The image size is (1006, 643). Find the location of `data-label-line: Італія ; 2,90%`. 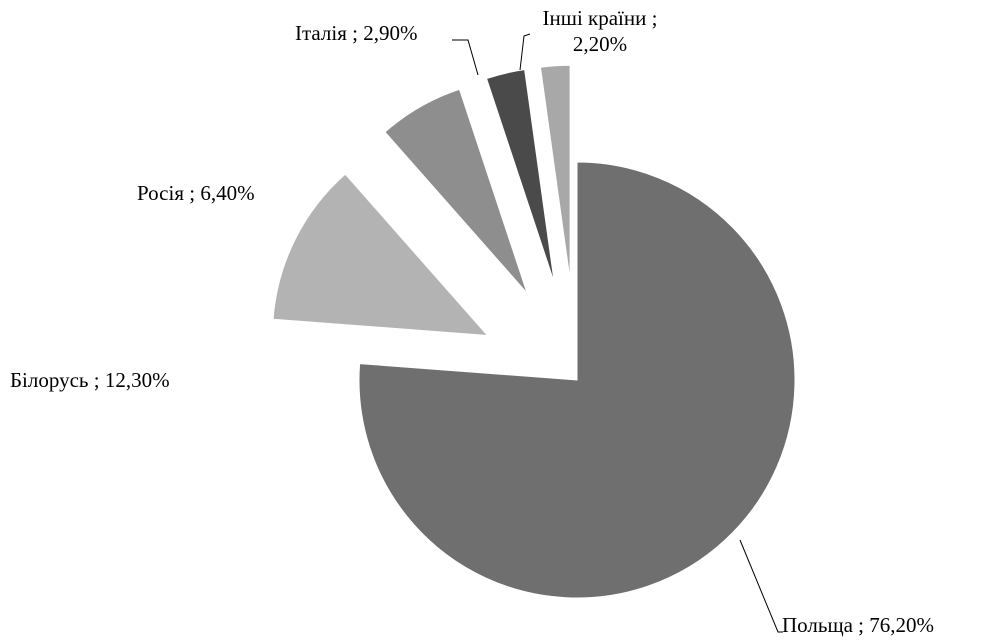

data-label-line: Італія ; 2,90% is located at coordinates (356, 33).